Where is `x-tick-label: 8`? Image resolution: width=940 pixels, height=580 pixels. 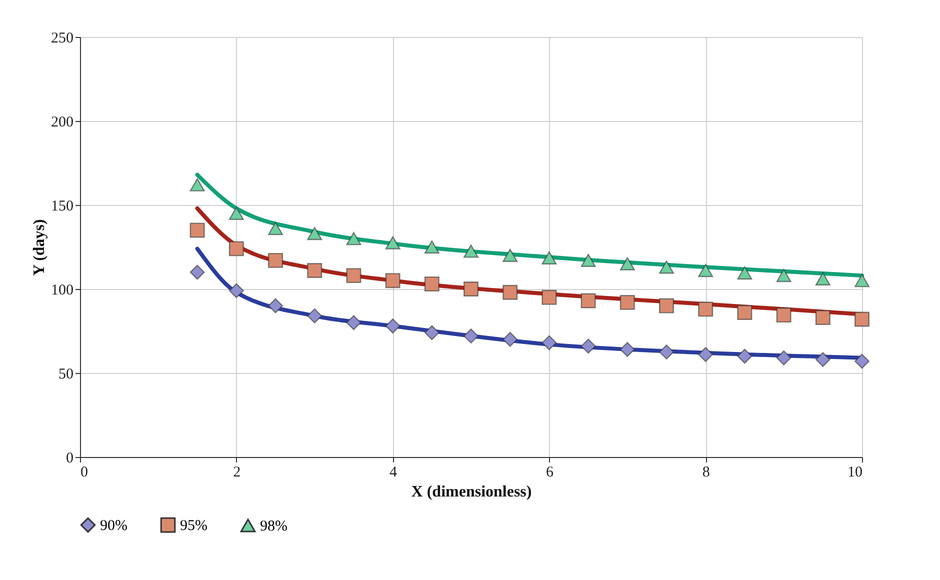
x-tick-label: 8 is located at coordinates (706, 472).